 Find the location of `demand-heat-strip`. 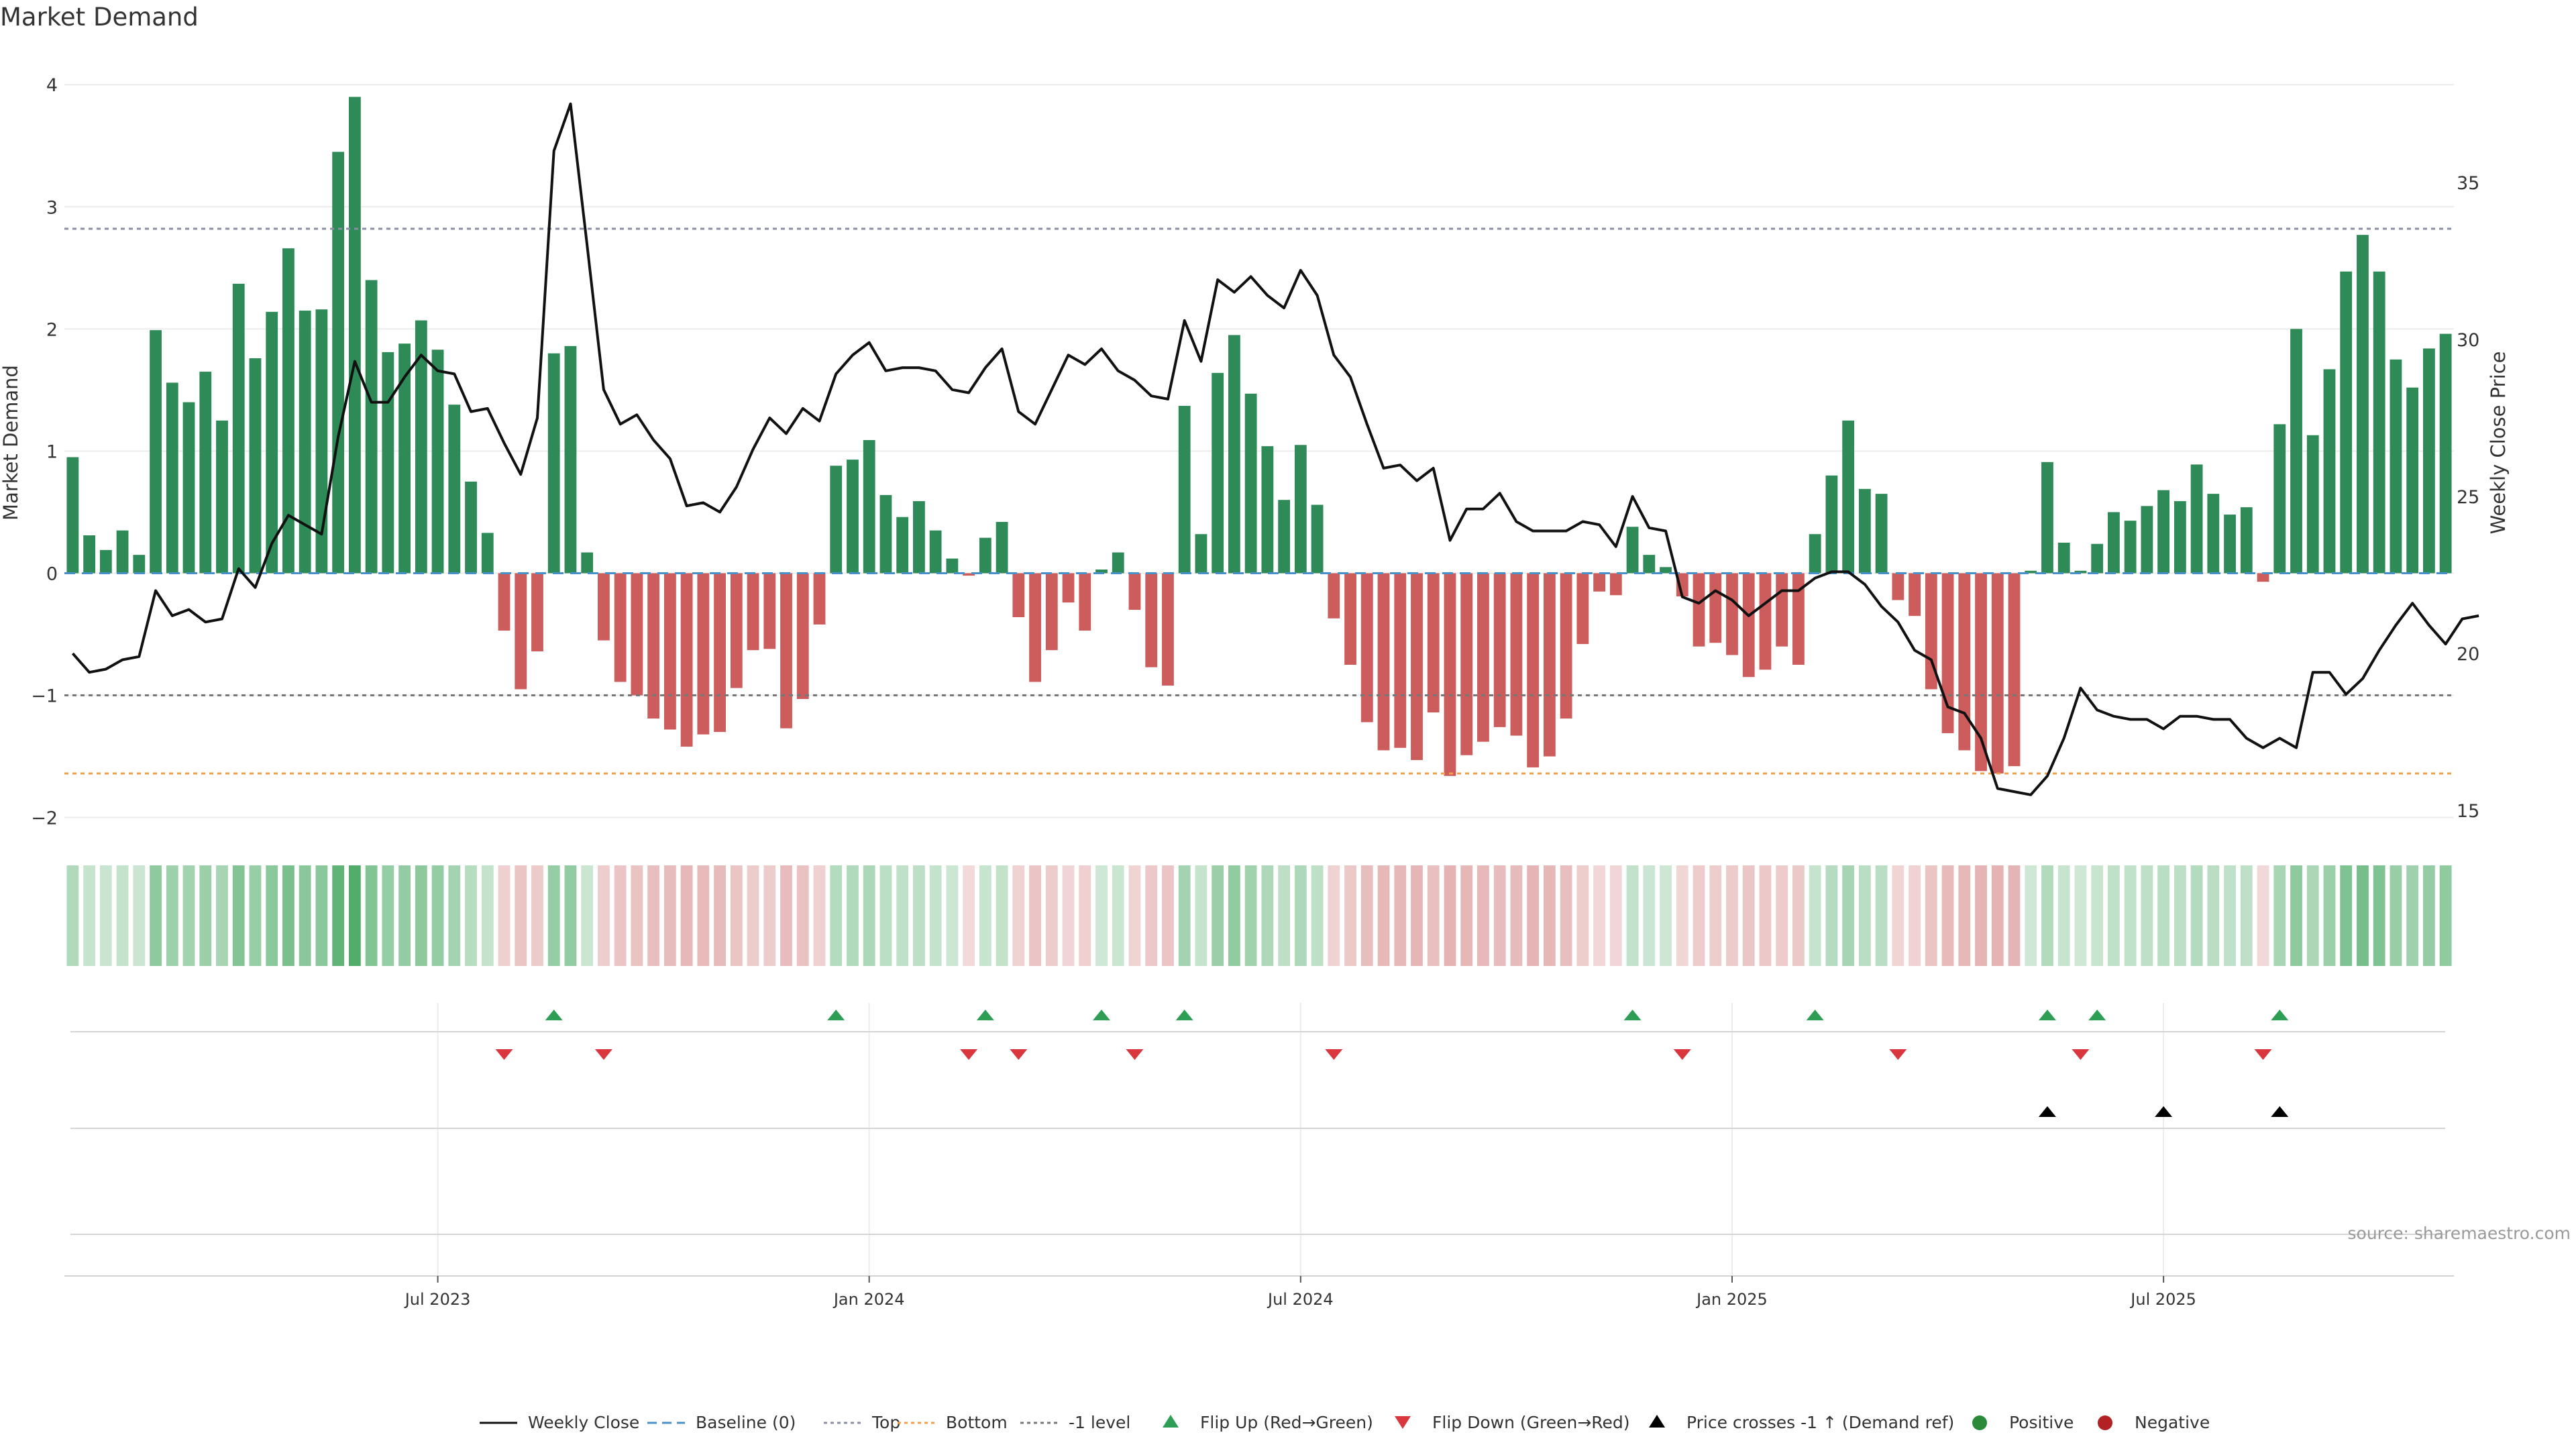

demand-heat-strip is located at coordinates (1259, 915).